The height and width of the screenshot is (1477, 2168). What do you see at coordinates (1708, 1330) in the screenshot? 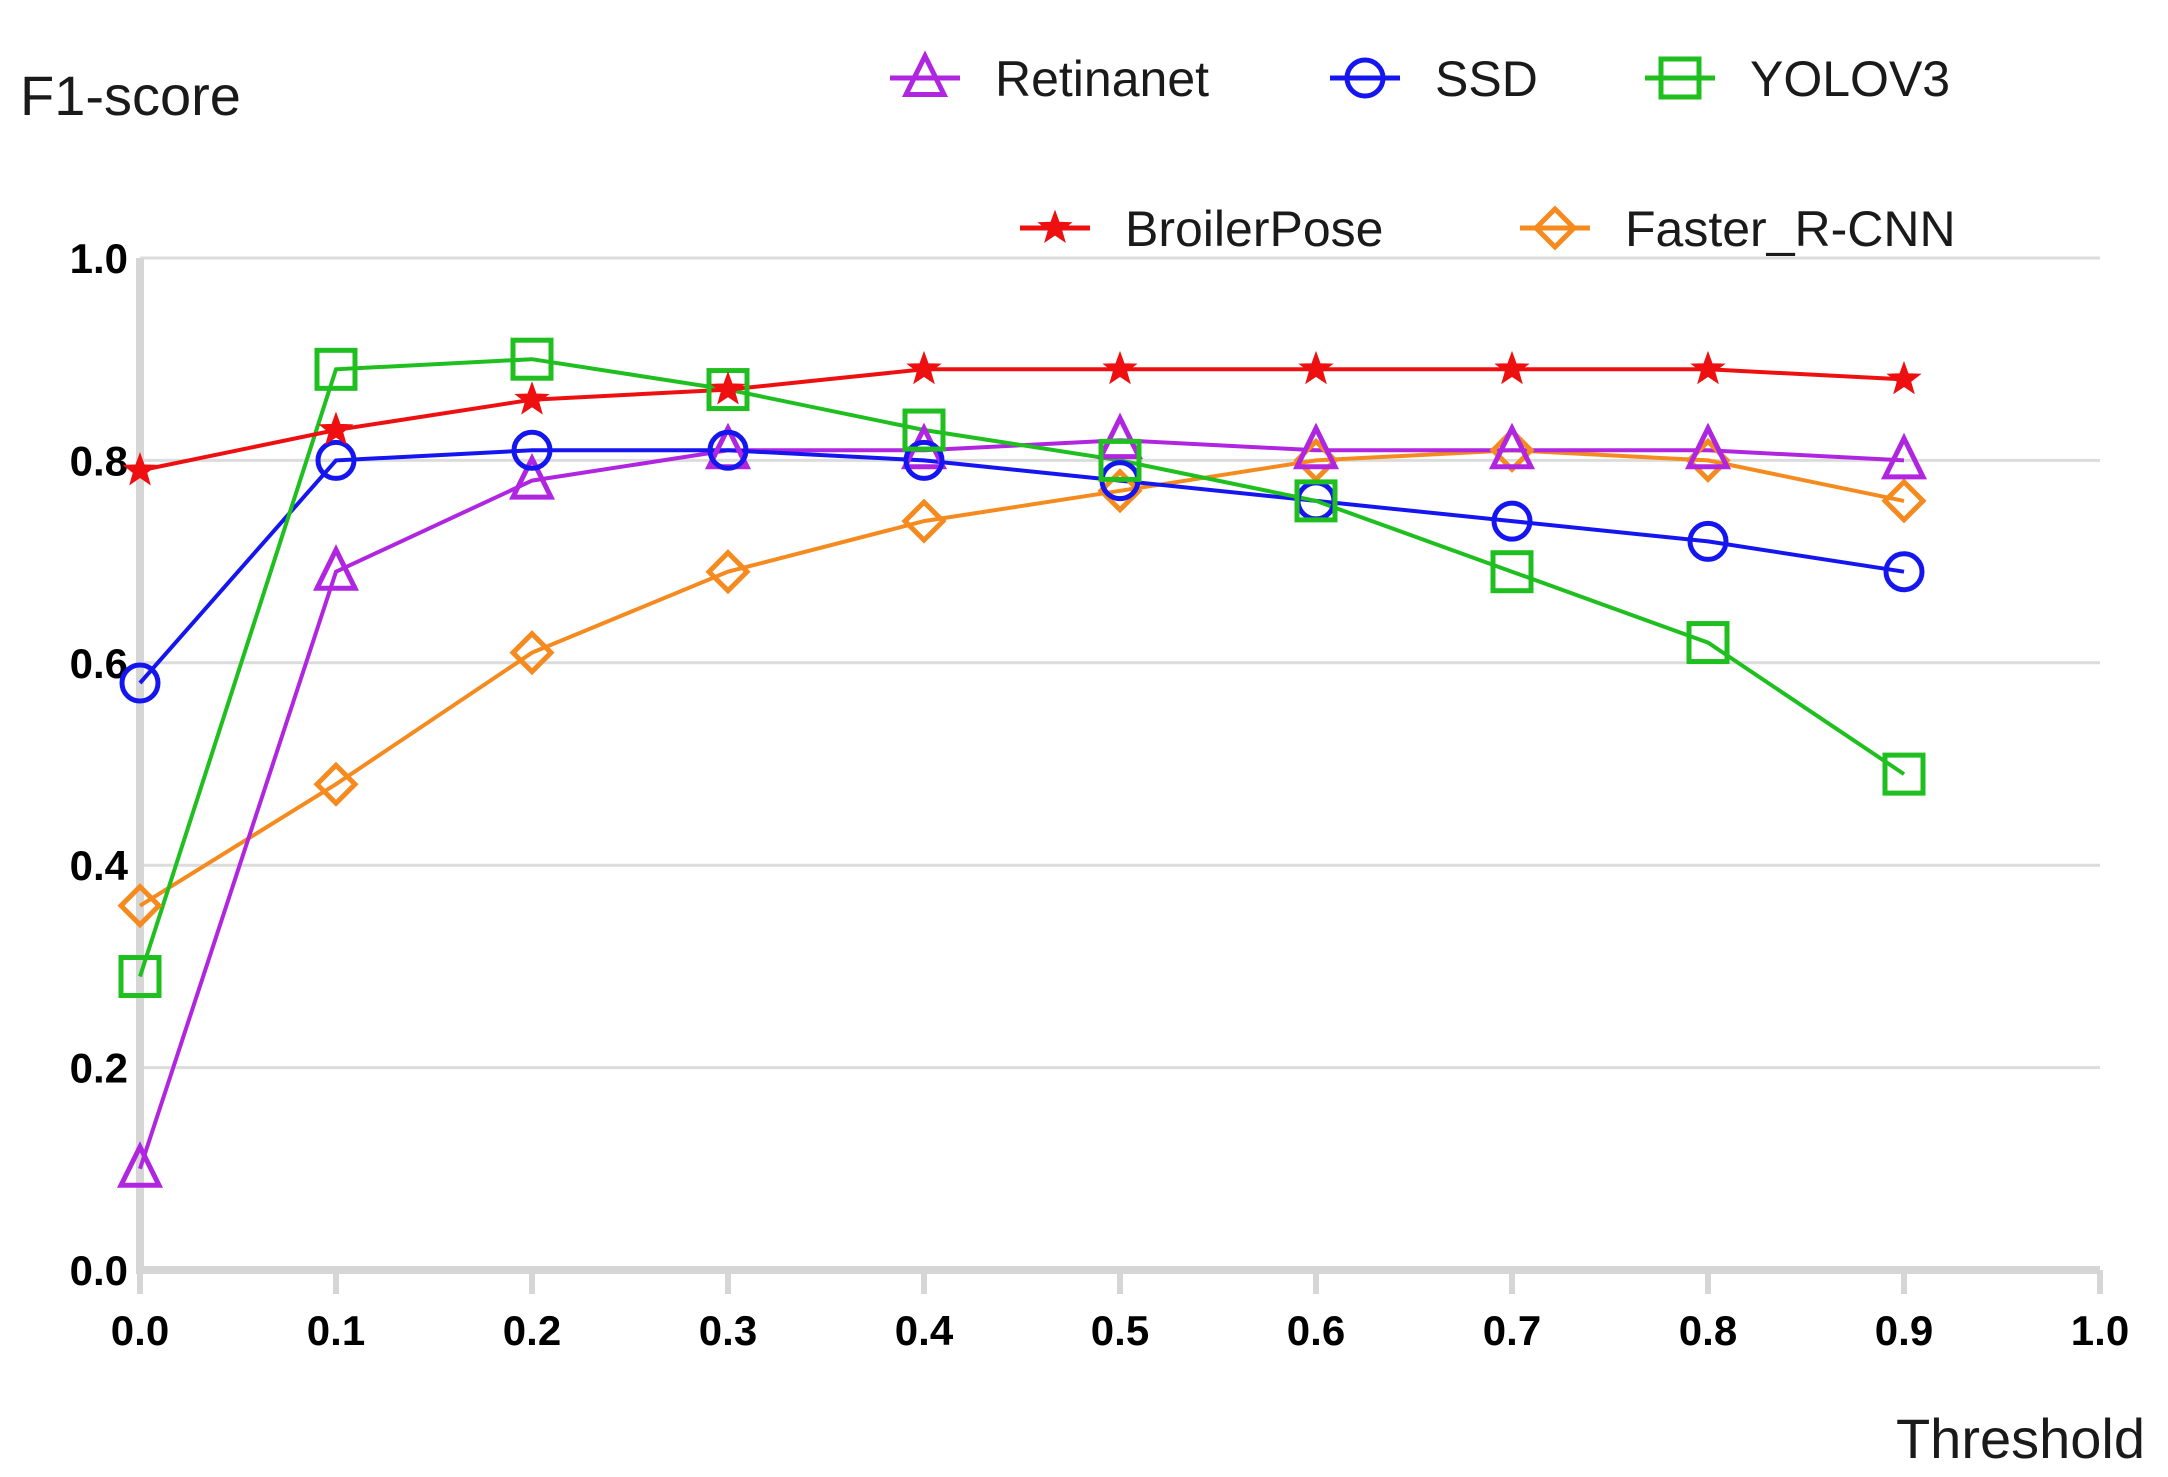
I see `x-tick-label: 0.8` at bounding box center [1708, 1330].